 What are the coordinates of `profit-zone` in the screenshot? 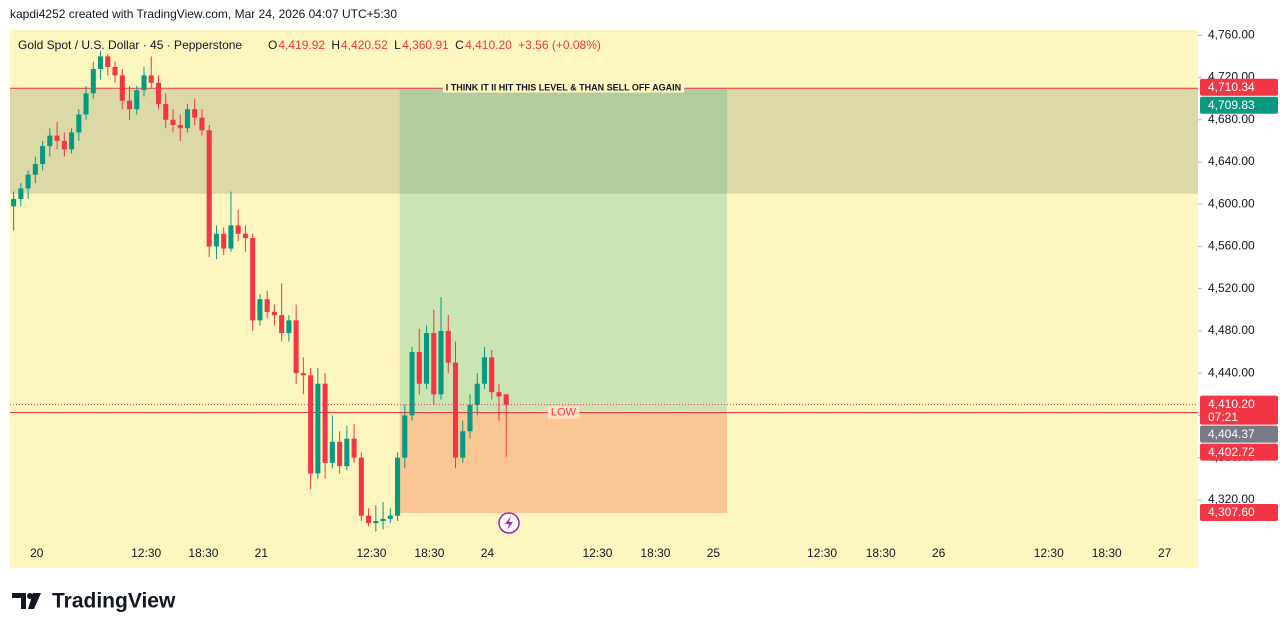 It's located at (563, 250).